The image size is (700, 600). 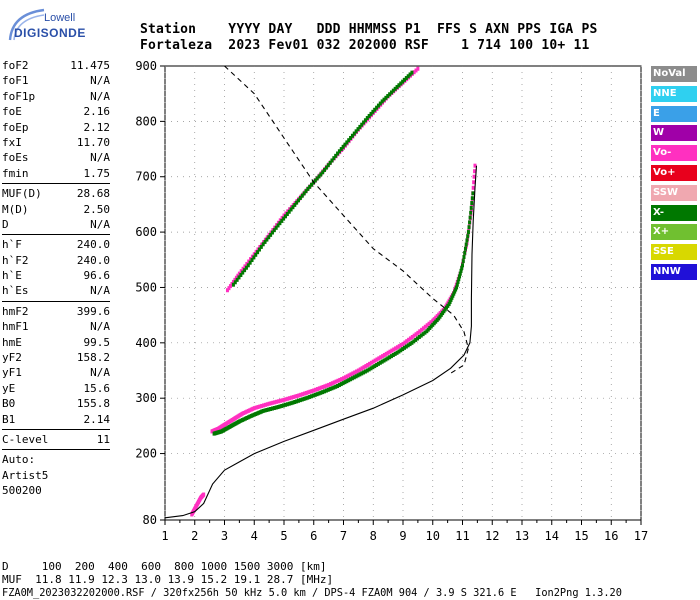 What do you see at coordinates (93, 260) in the screenshot?
I see `param-value: 240.0` at bounding box center [93, 260].